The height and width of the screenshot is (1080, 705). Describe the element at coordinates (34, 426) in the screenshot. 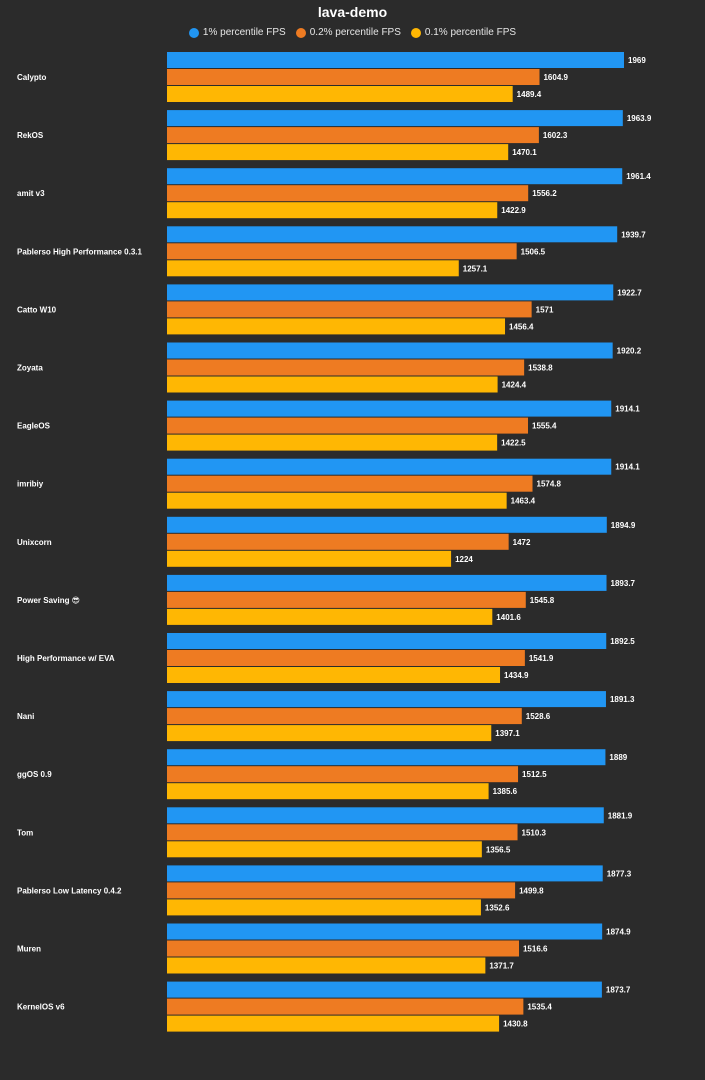

I see `category-label: EagleOS` at that location.